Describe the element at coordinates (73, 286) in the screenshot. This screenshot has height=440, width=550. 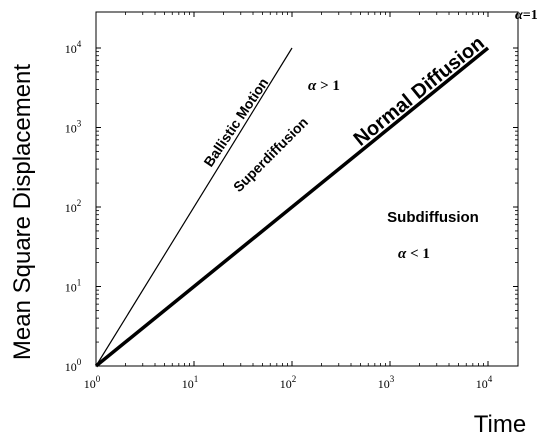
I see `y-tick-label: 10¹` at that location.